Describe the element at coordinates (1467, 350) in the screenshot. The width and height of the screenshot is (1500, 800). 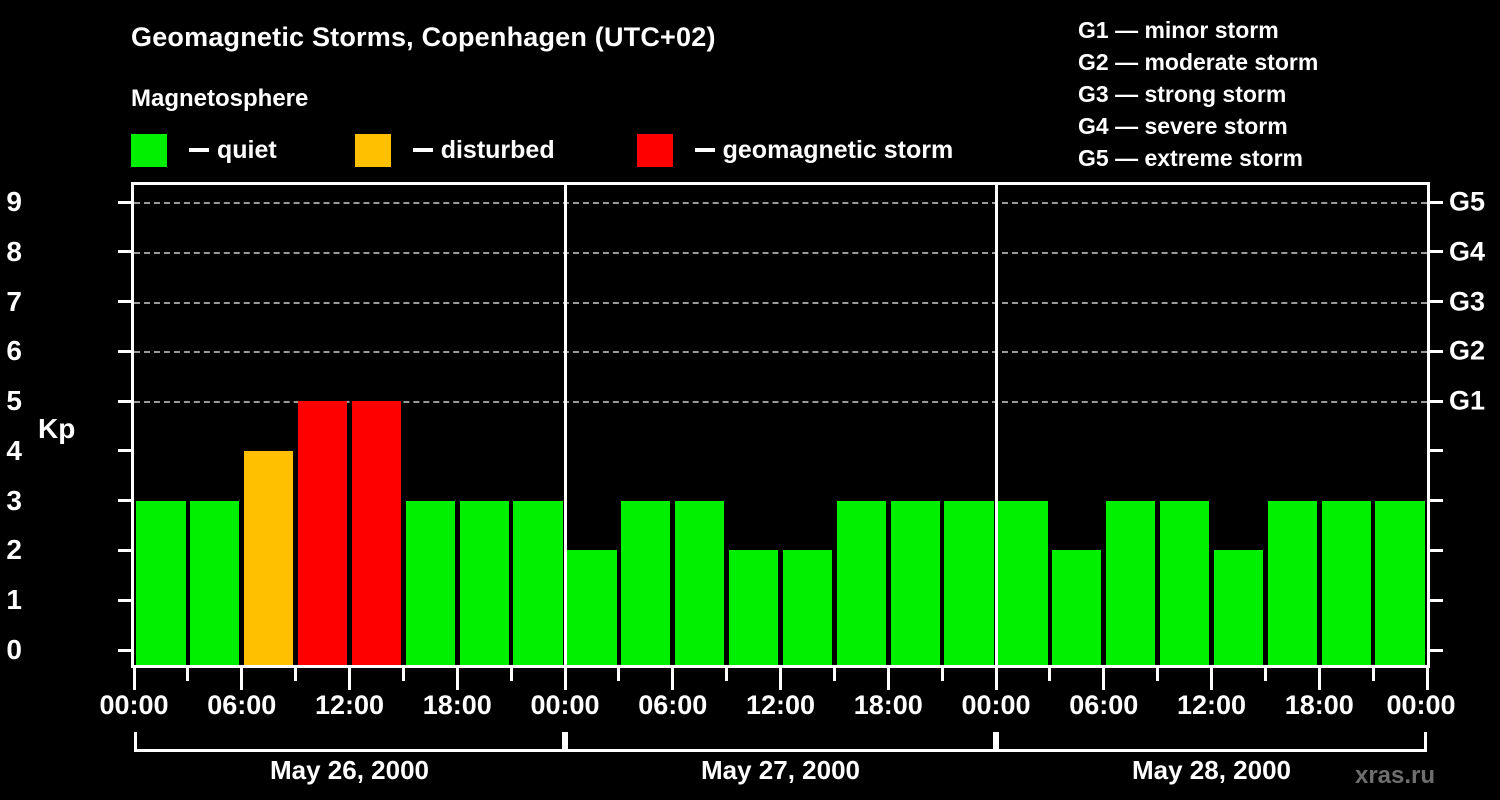
I see `right-axis-label-g2: G2` at that location.